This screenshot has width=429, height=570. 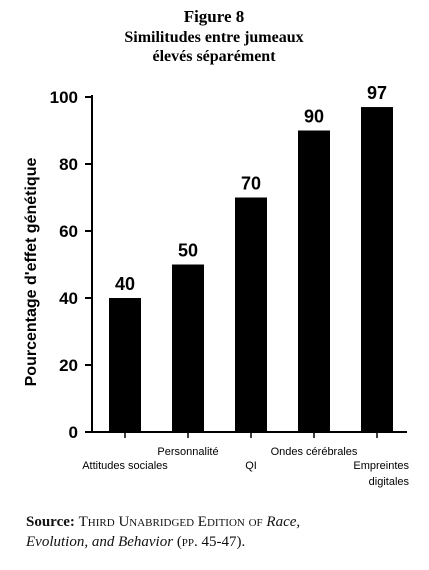 What do you see at coordinates (381, 466) in the screenshot?
I see `x-category-label-4-line-0: Empreintes` at bounding box center [381, 466].